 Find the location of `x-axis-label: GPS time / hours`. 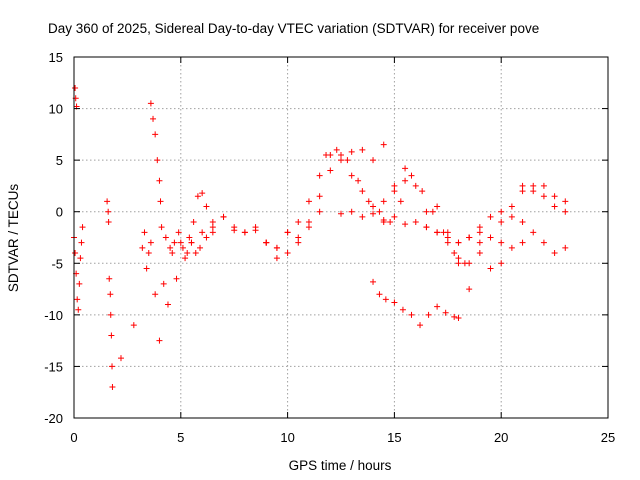

x-axis-label: GPS time / hours is located at coordinates (340, 465).